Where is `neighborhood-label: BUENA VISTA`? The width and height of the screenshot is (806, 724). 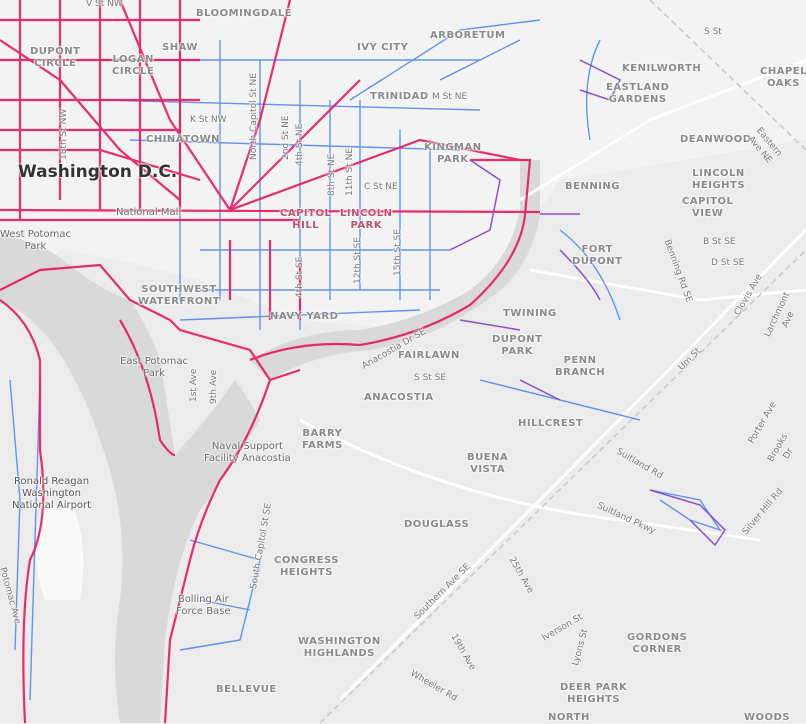 neighborhood-label: BUENA VISTA is located at coordinates (488, 463).